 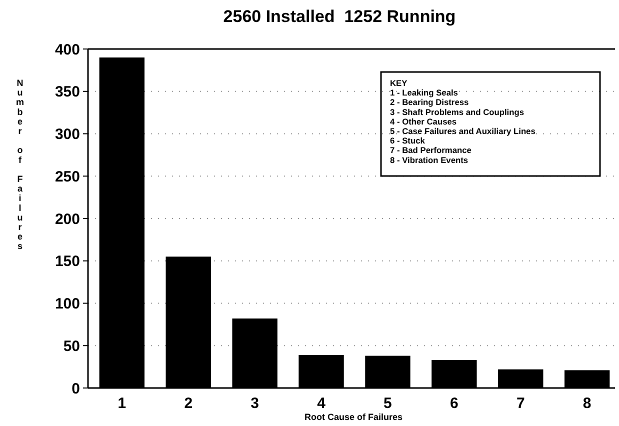 I want to click on y-tick-label: 250, so click(x=67, y=177).